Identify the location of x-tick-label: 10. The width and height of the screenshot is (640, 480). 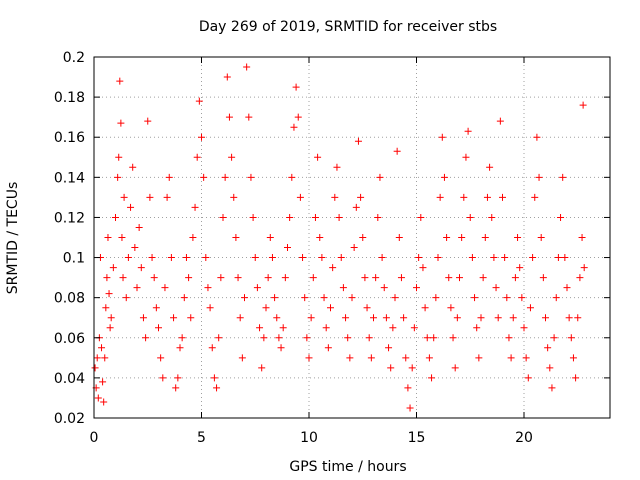
(309, 438).